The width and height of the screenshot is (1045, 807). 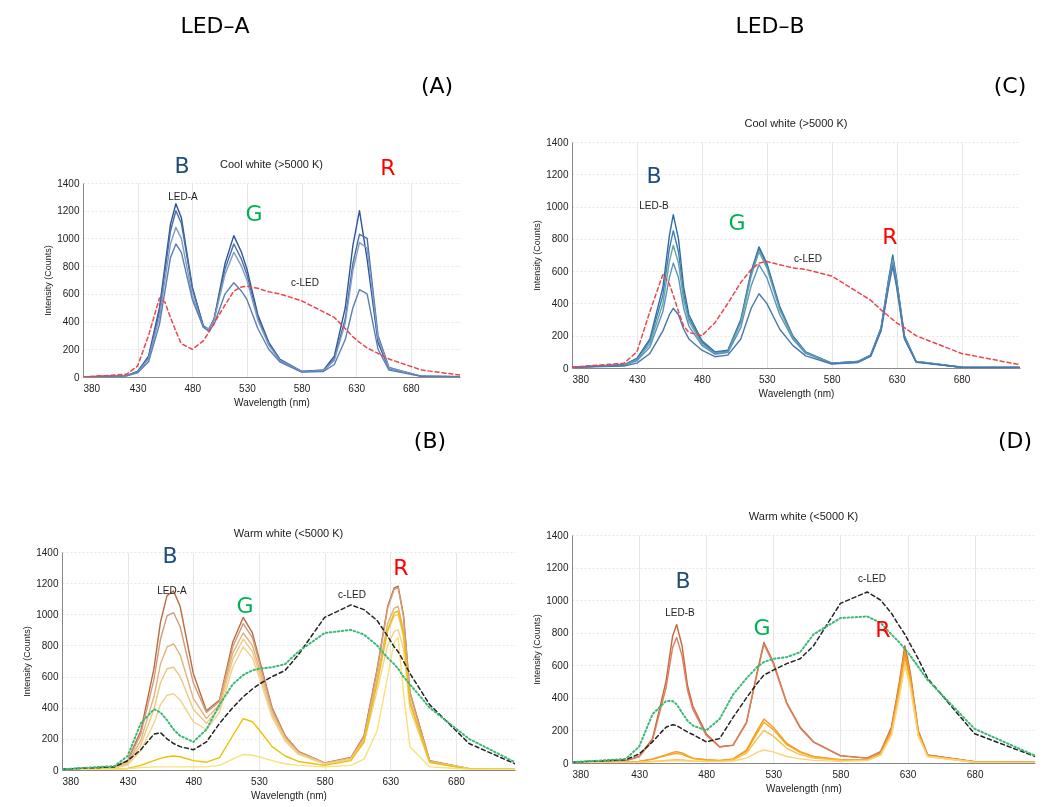 What do you see at coordinates (182, 165) in the screenshot?
I see `text: B` at bounding box center [182, 165].